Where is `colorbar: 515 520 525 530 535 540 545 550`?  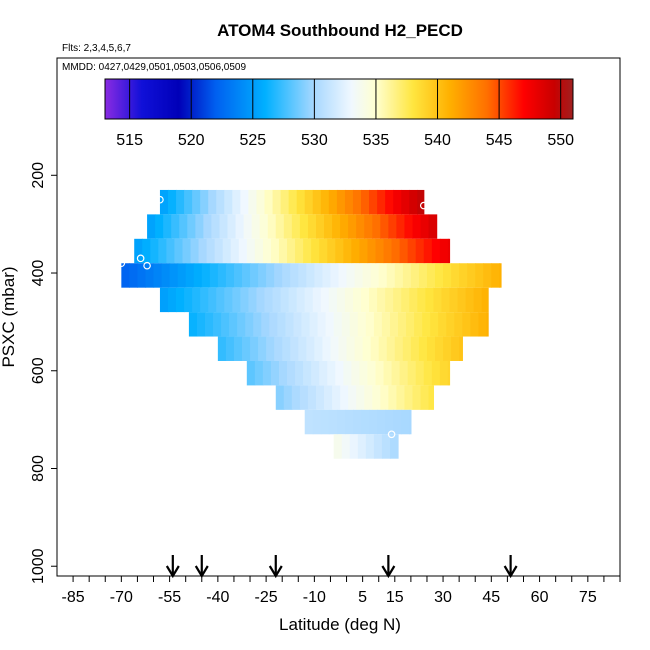
colorbar: 515 520 525 530 535 540 545 550 is located at coordinates (339, 113).